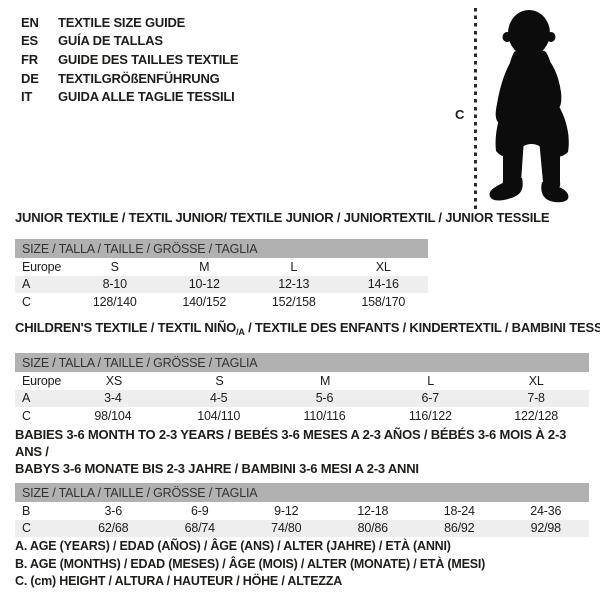  I want to click on age-cell: 3-4, so click(113, 398).